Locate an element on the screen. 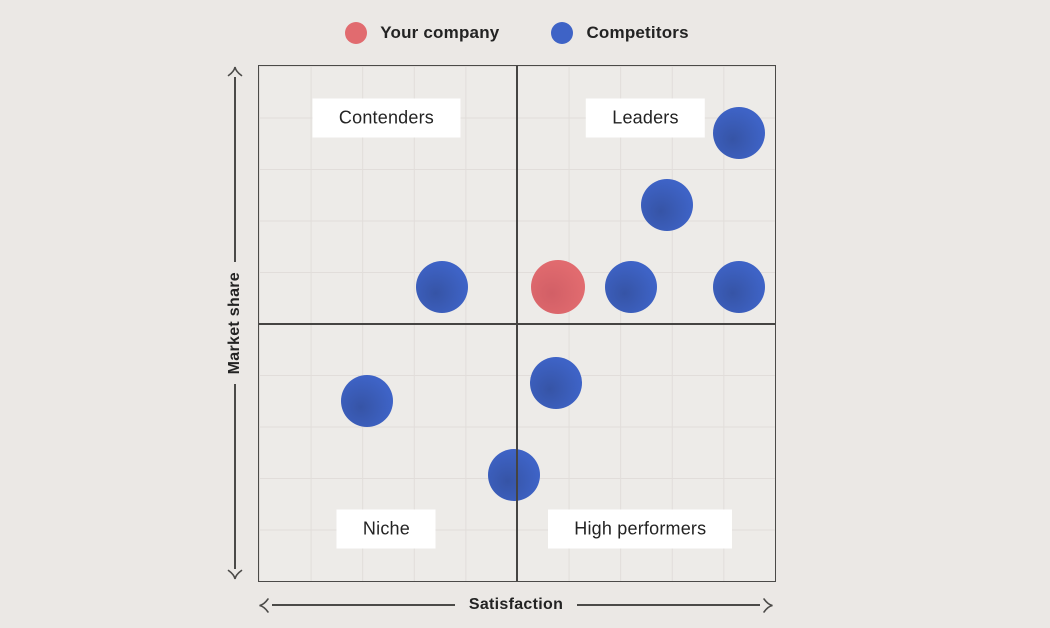  arrowhead-right-icon is located at coordinates (768, 605).